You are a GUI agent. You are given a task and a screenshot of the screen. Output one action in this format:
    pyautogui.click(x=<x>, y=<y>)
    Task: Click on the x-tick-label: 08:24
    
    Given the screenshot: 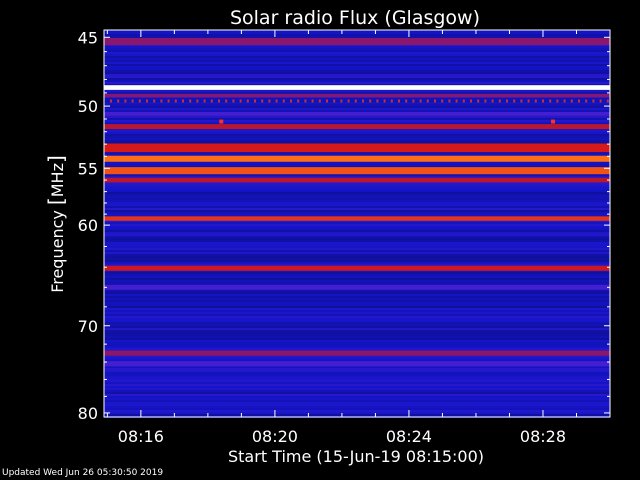 What is the action you would take?
    pyautogui.click(x=409, y=436)
    